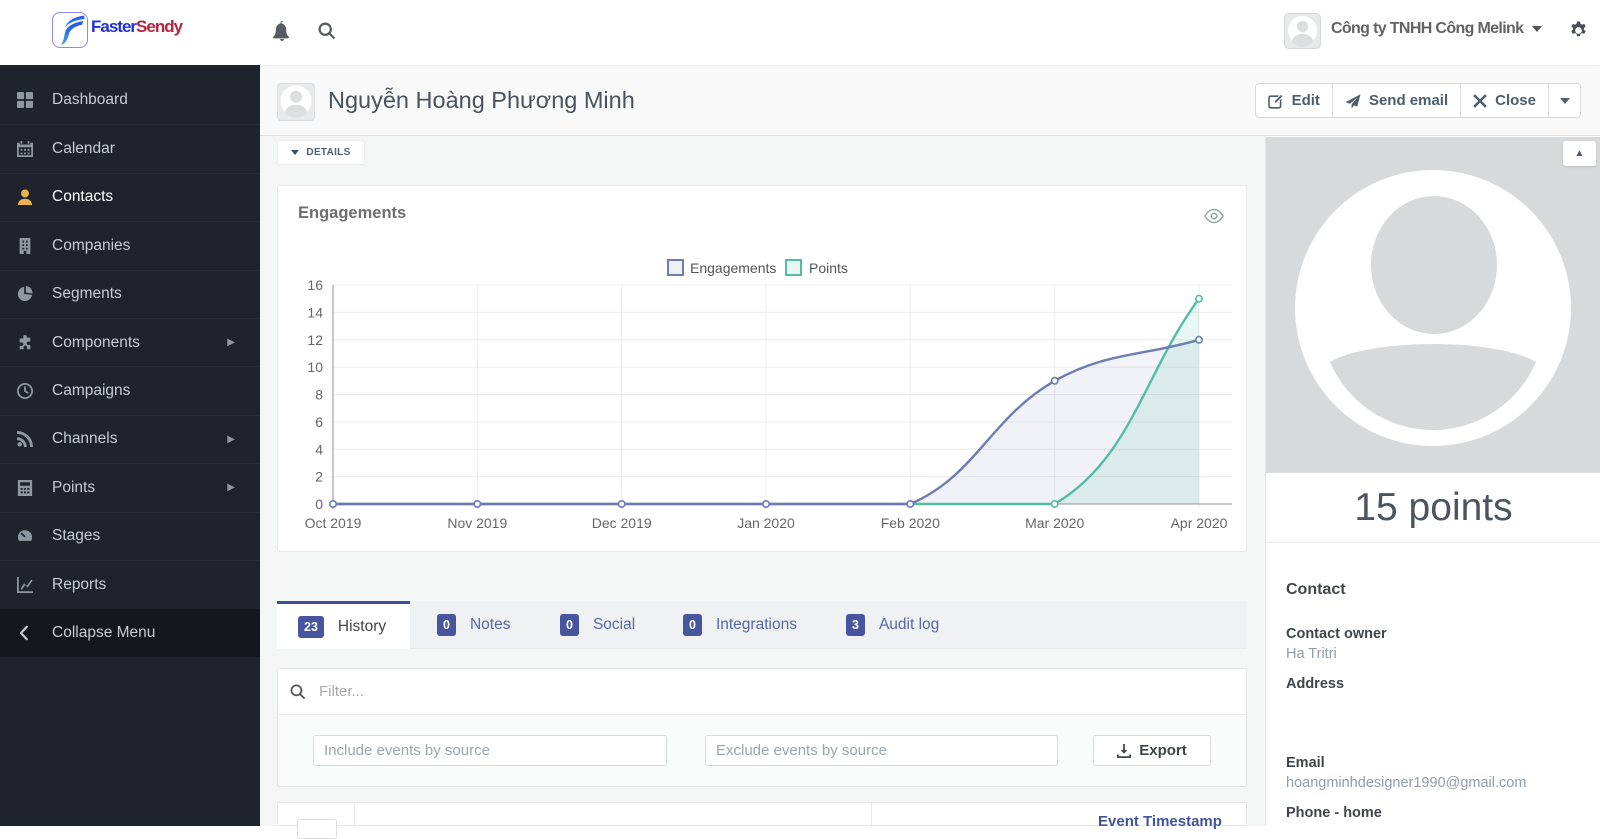 The width and height of the screenshot is (1600, 839). Describe the element at coordinates (315, 285) in the screenshot. I see `svg-text: 16` at that location.